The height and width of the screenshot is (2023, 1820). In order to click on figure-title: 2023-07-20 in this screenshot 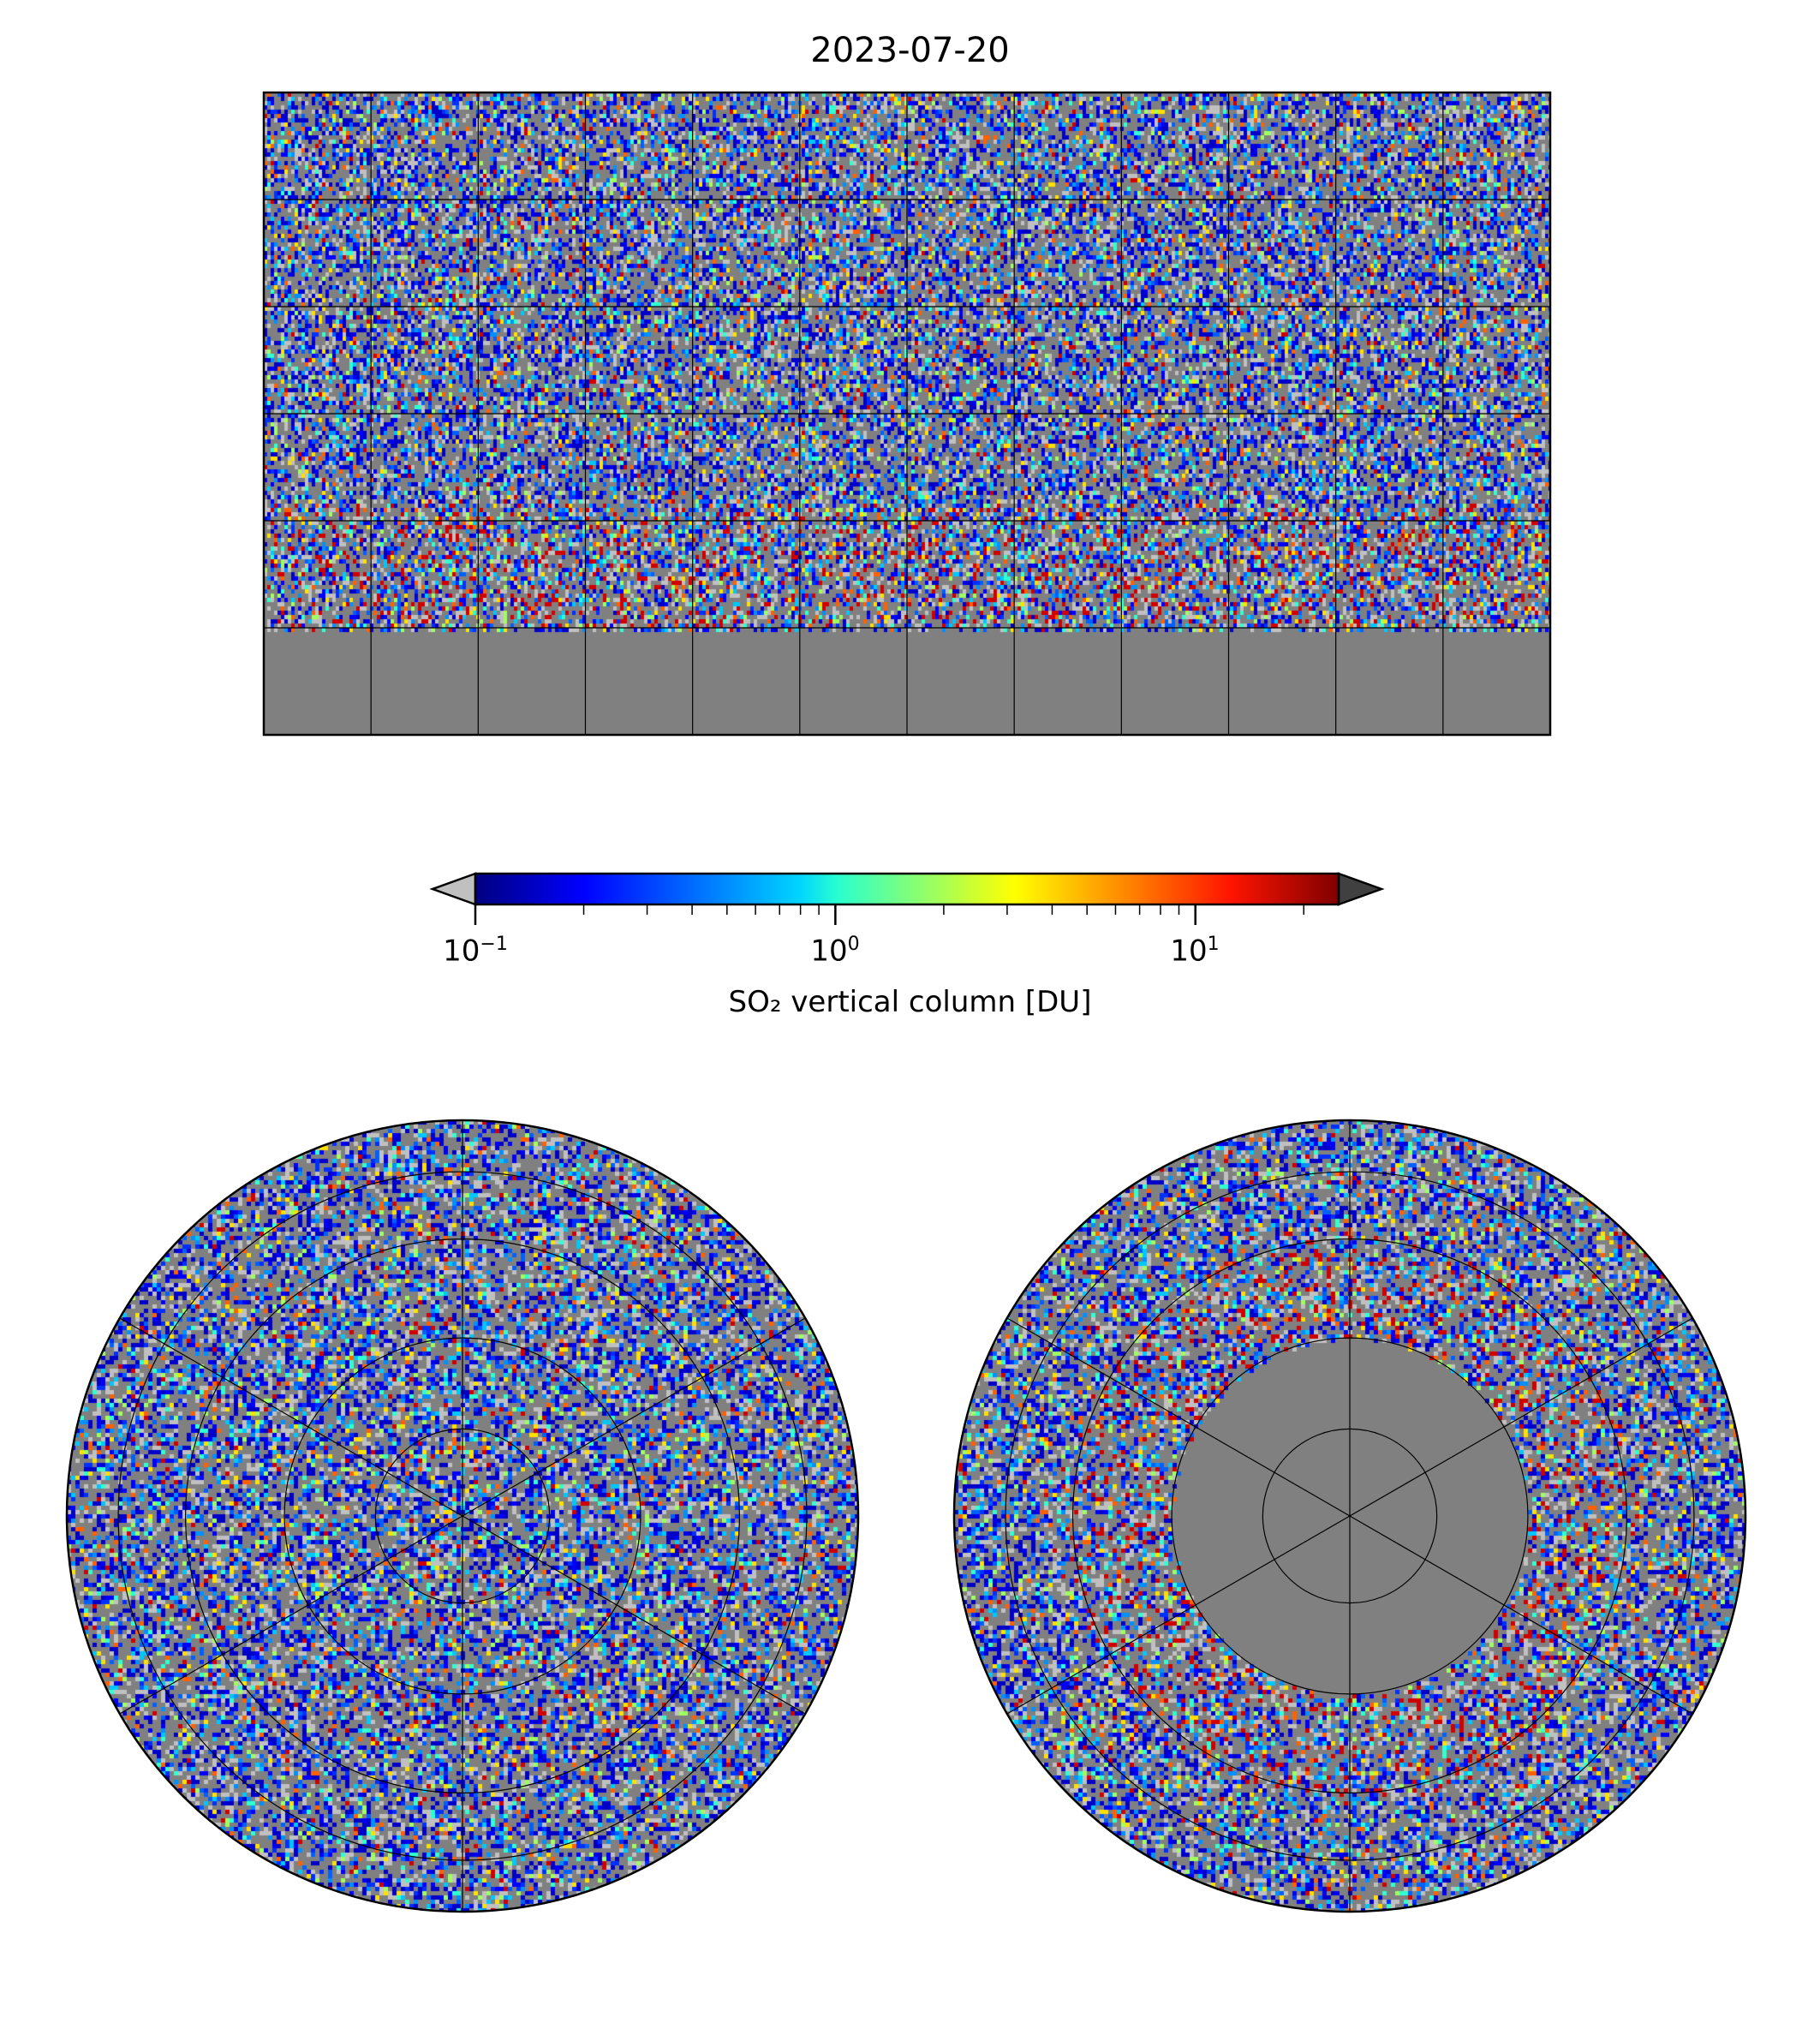, I will do `click(910, 50)`.